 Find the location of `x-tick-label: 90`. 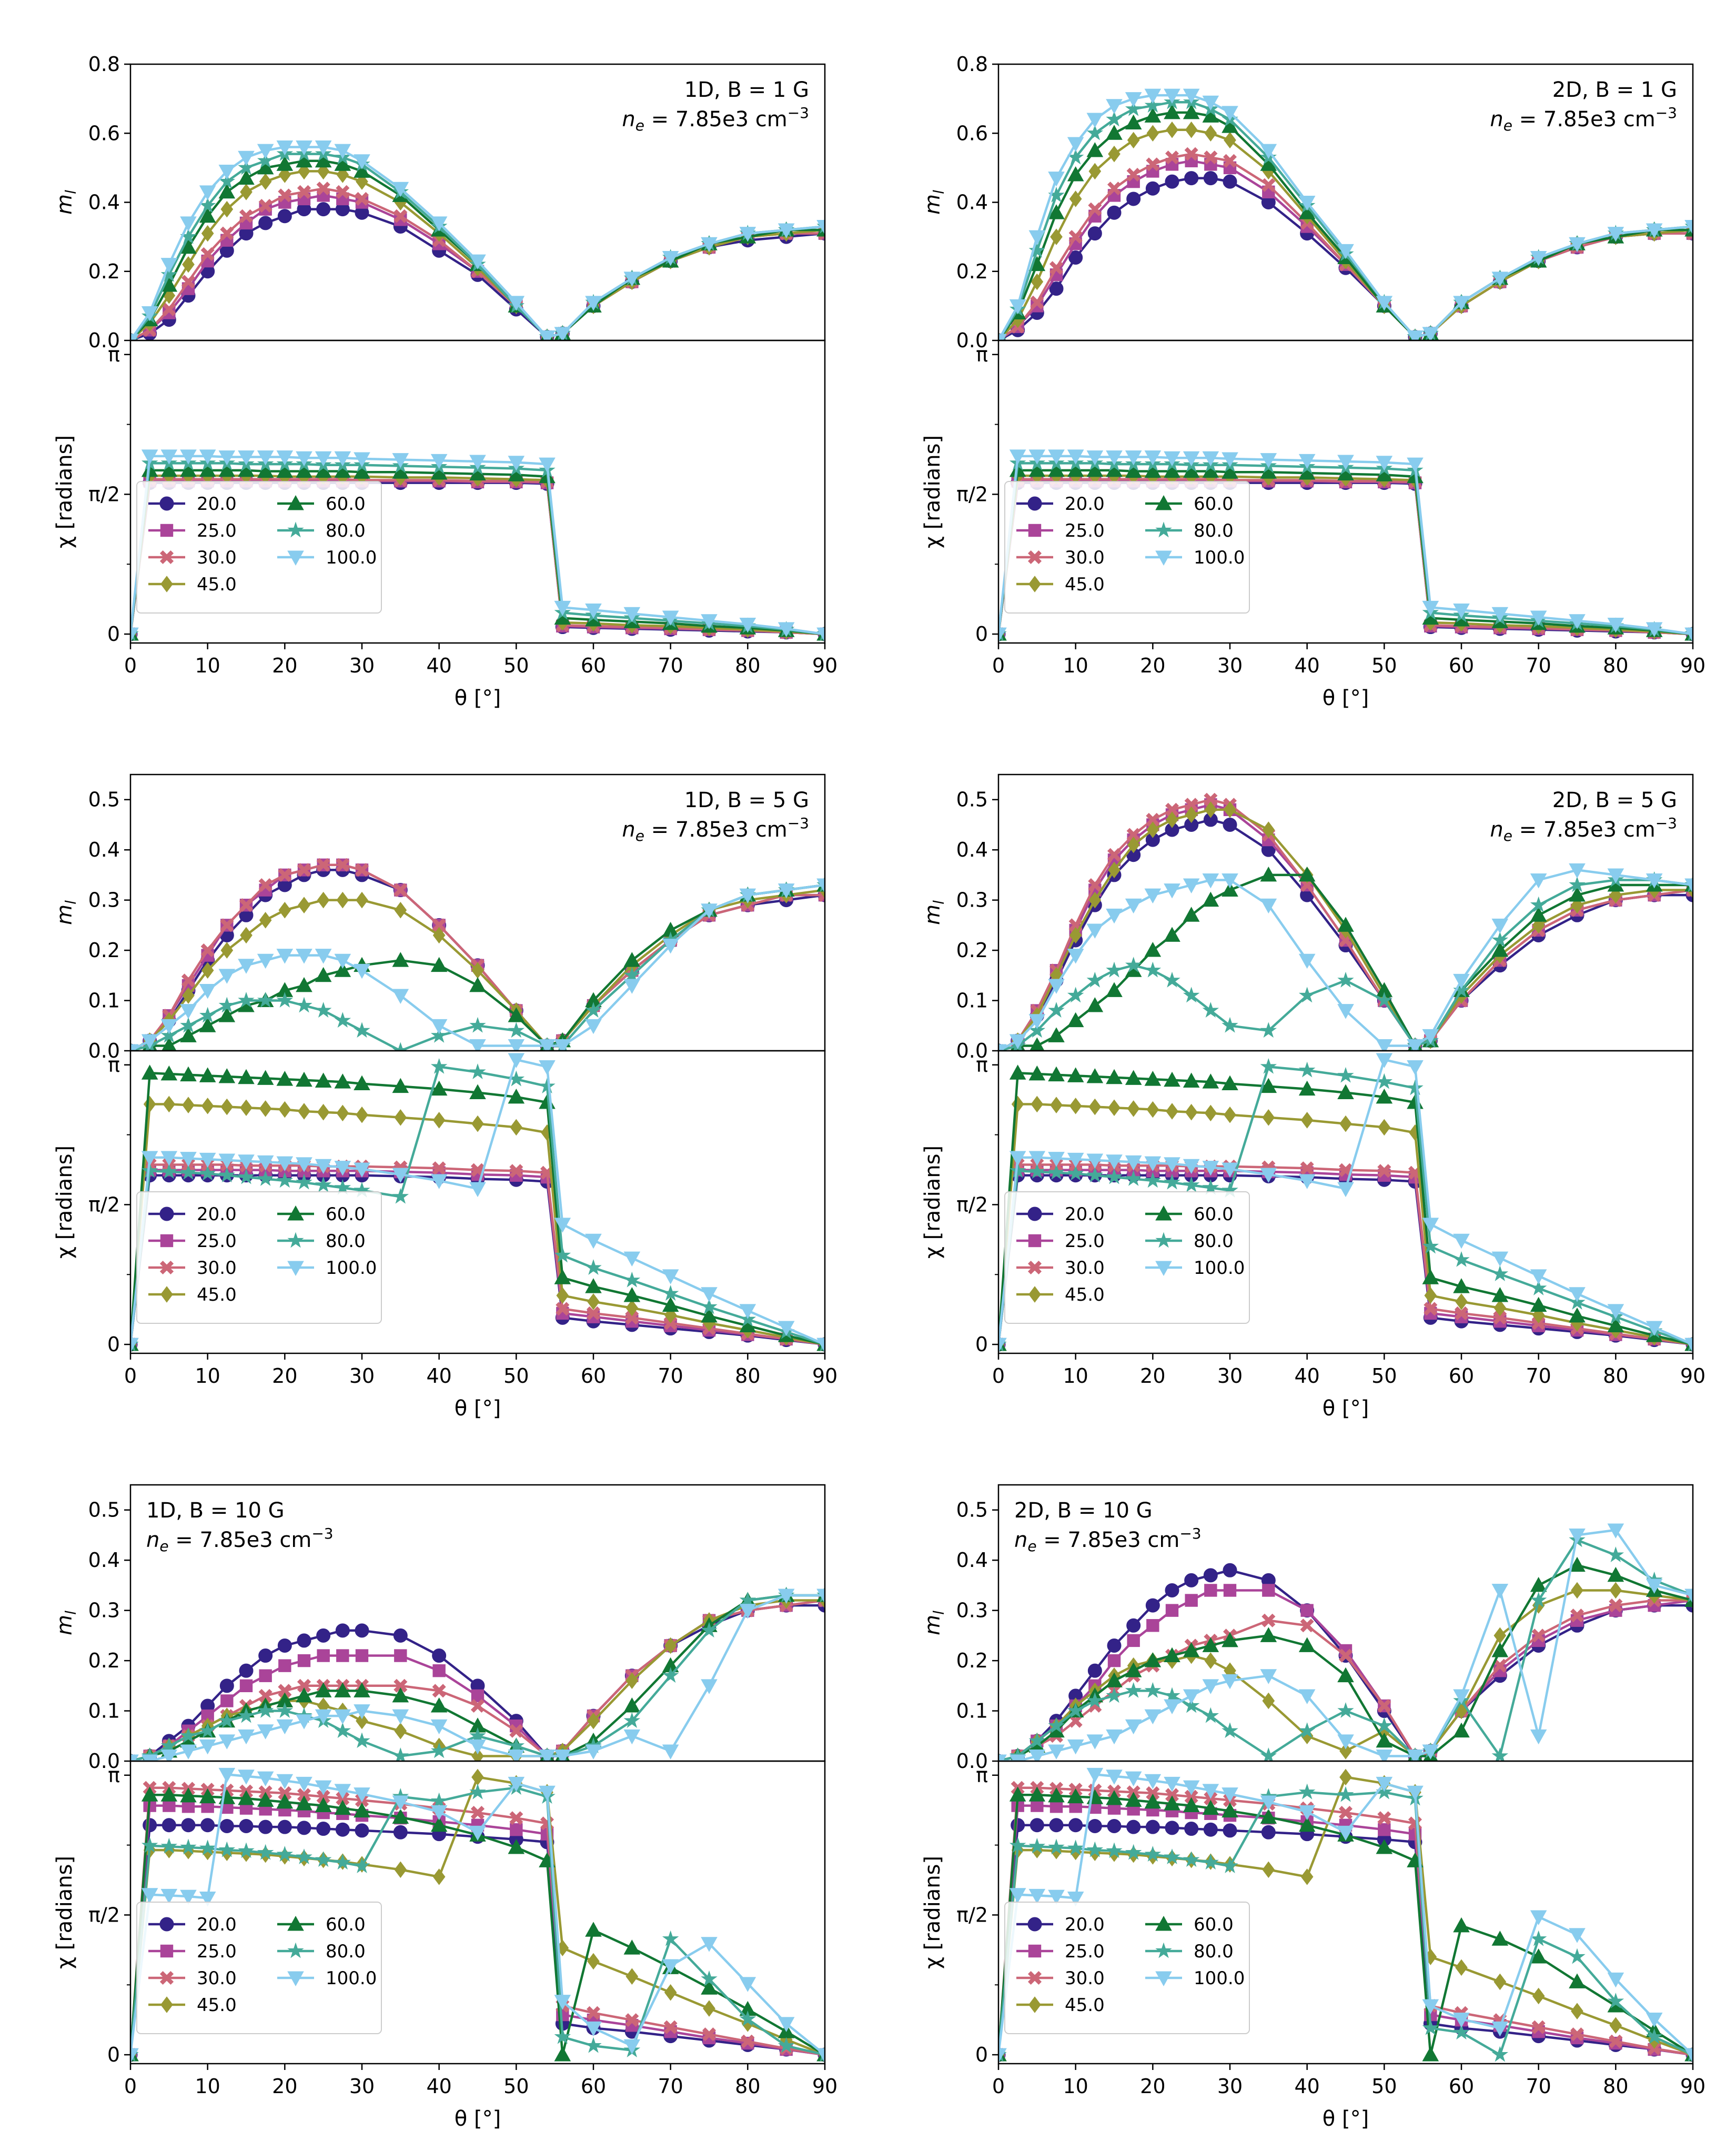

x-tick-label: 90 is located at coordinates (1692, 2086).